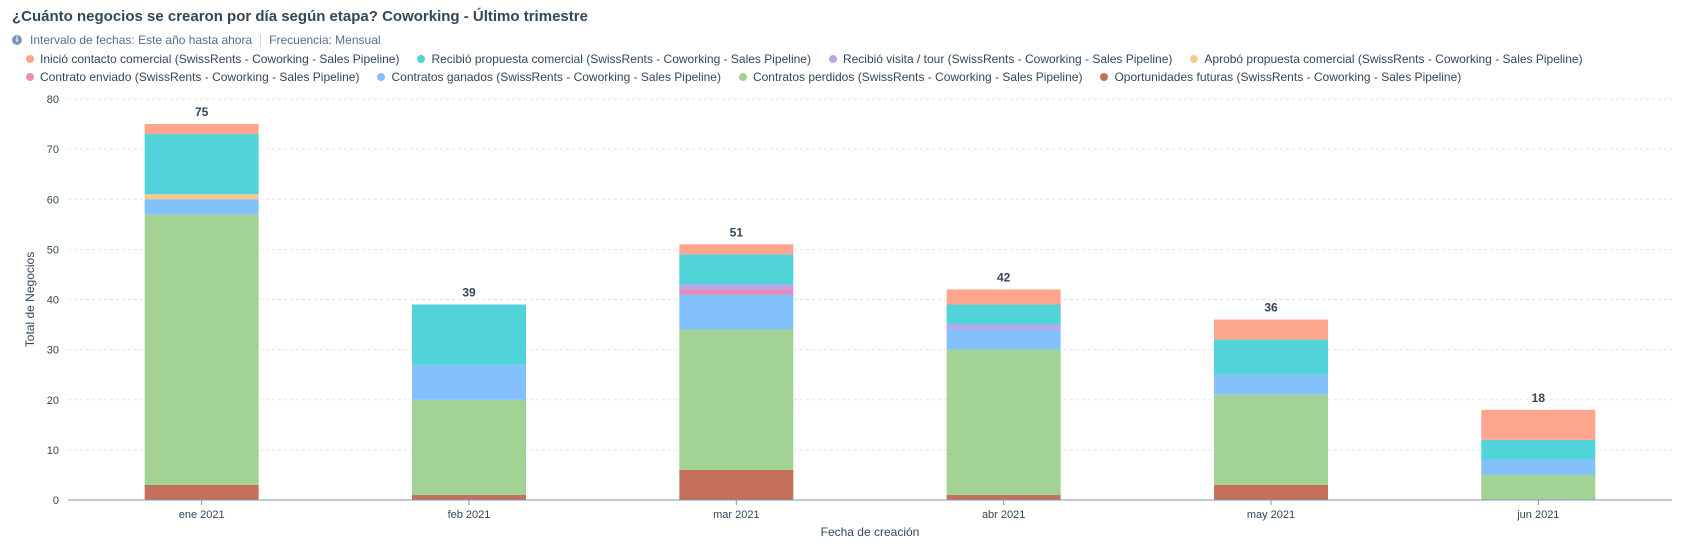  Describe the element at coordinates (325, 40) in the screenshot. I see `frequency-label: Frecuencia: Mensual` at that location.